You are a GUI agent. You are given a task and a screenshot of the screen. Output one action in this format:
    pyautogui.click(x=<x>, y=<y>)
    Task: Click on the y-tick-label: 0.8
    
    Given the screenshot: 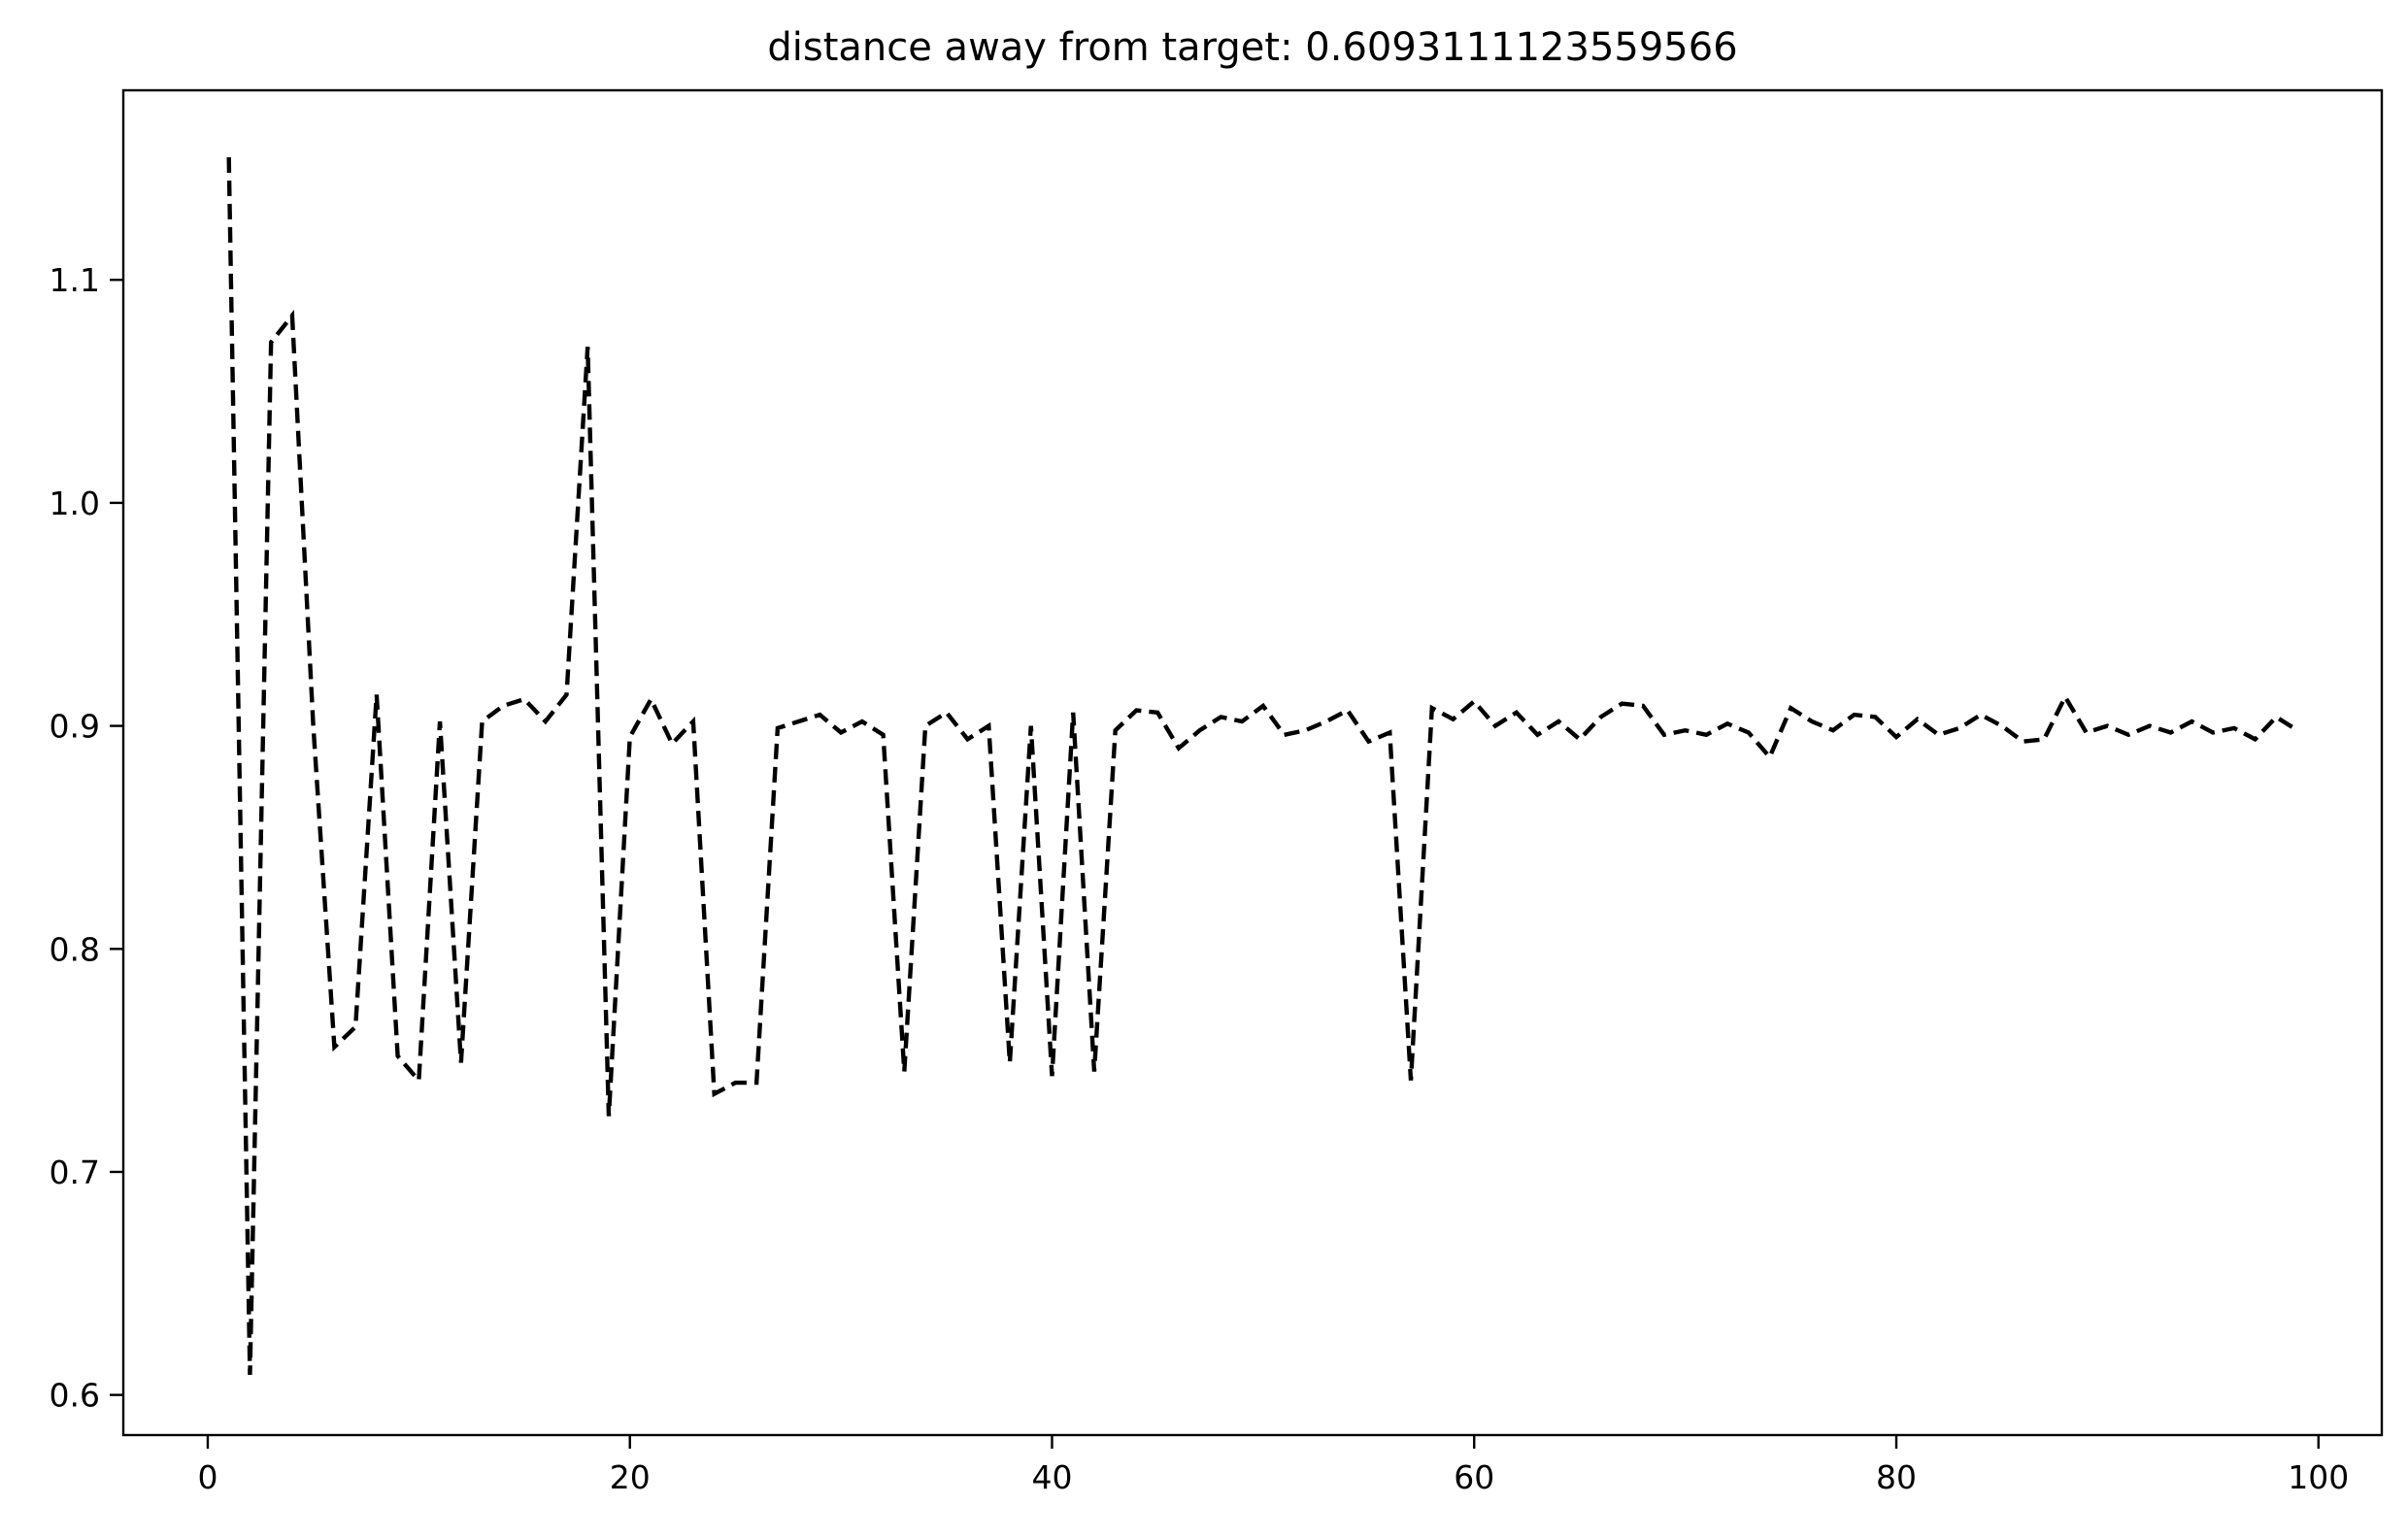 What is the action you would take?
    pyautogui.click(x=75, y=949)
    